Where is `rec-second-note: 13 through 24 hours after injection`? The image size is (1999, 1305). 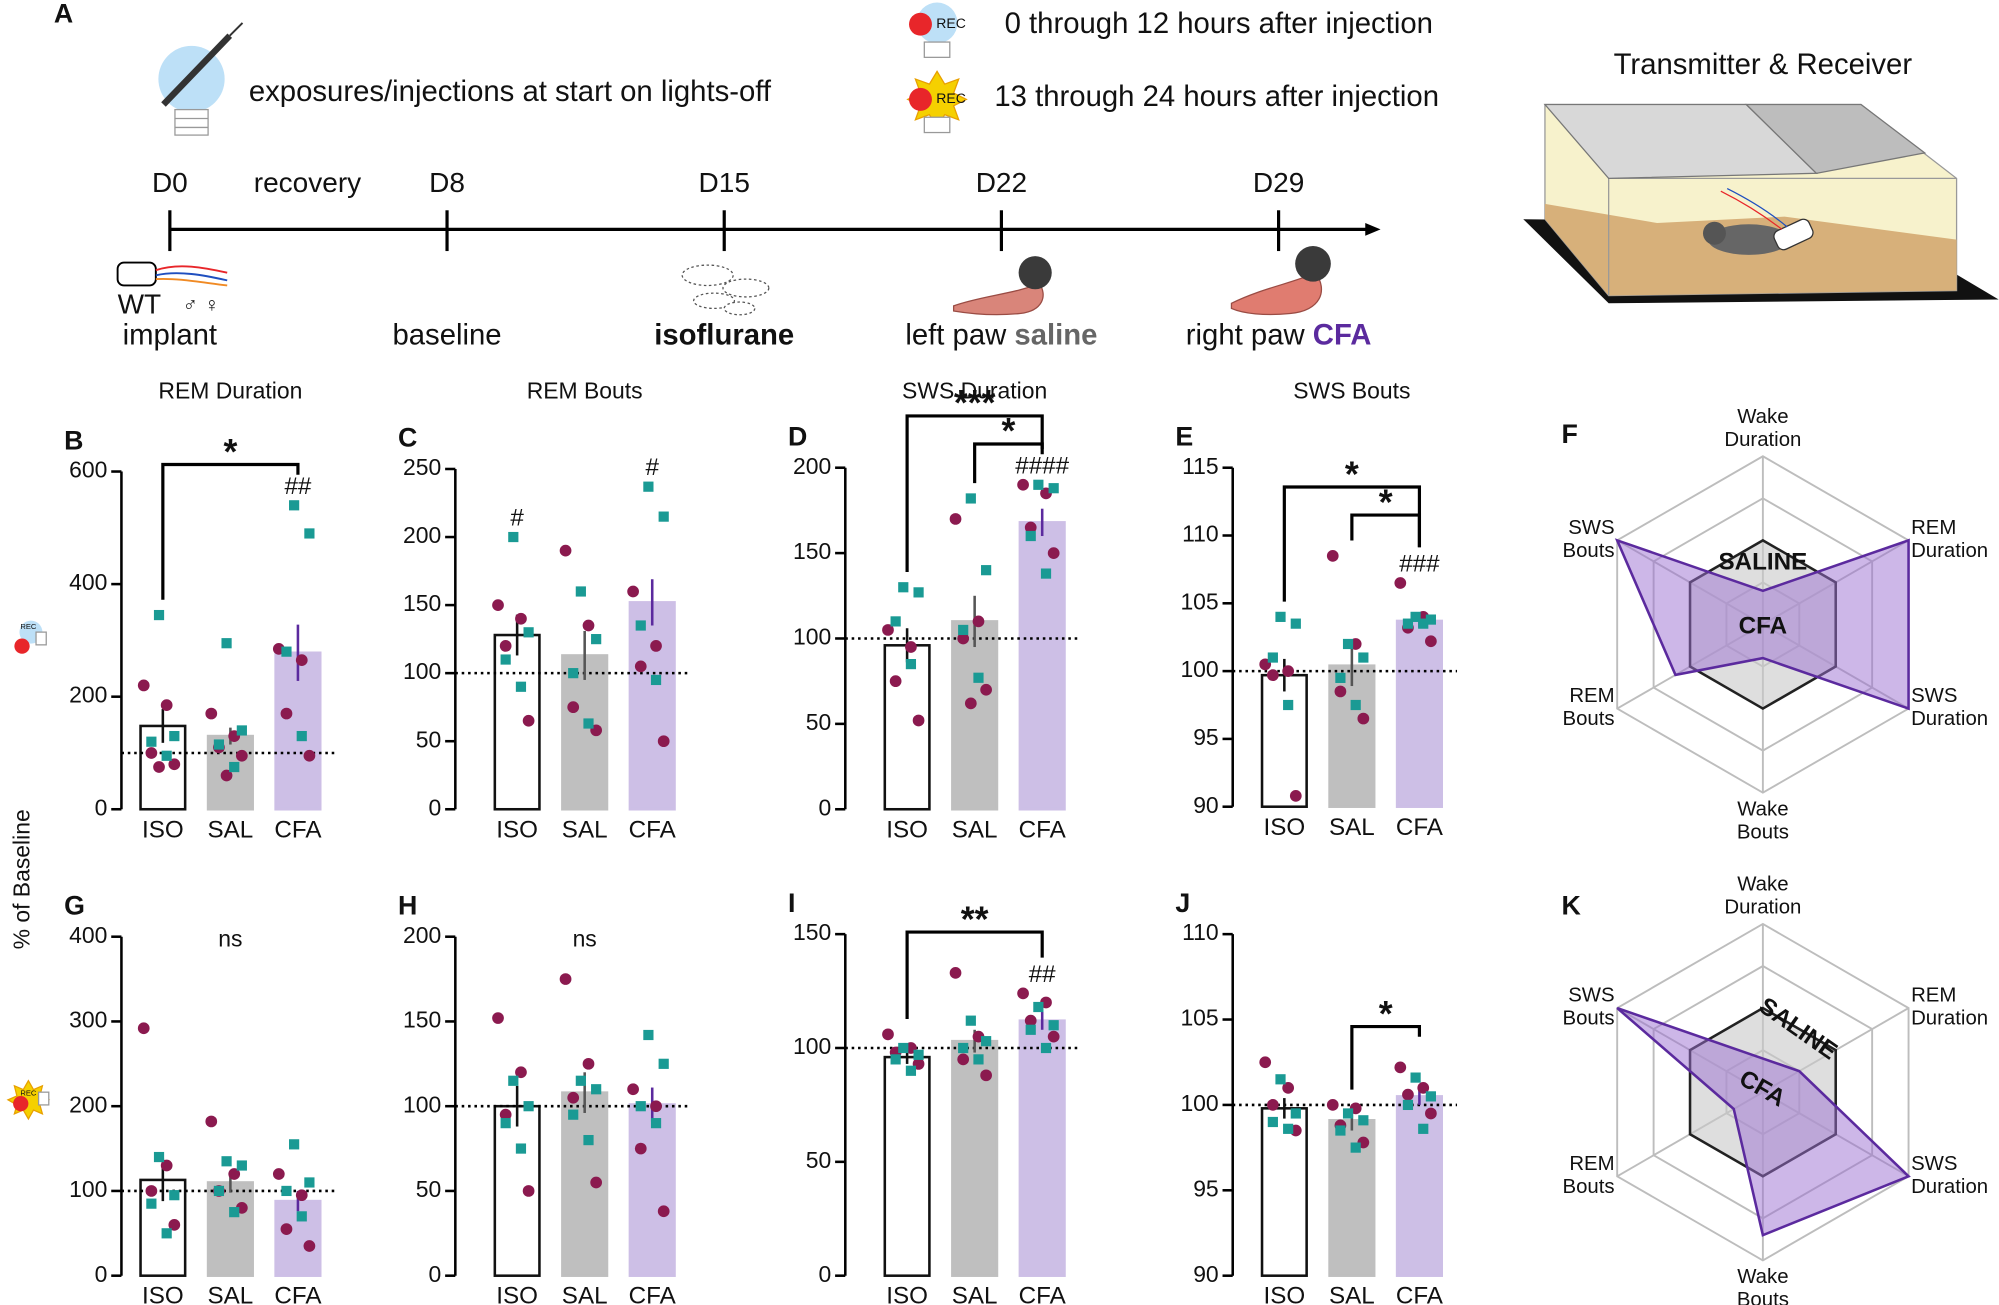 rec-second-note: 13 through 24 hours after injection is located at coordinates (1216, 96).